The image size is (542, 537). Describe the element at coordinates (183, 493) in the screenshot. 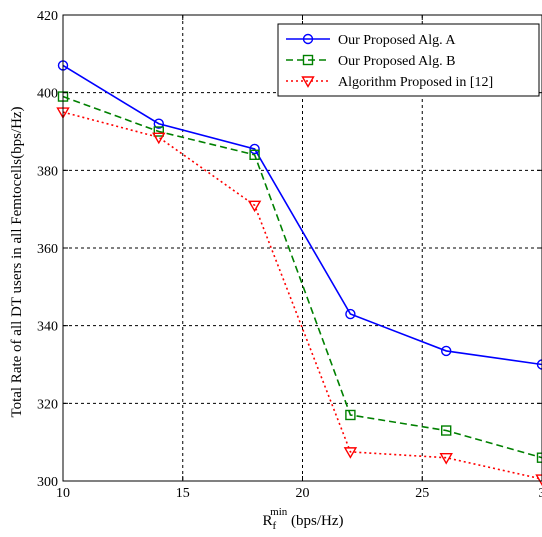

I see `x-tick-label: 15` at that location.